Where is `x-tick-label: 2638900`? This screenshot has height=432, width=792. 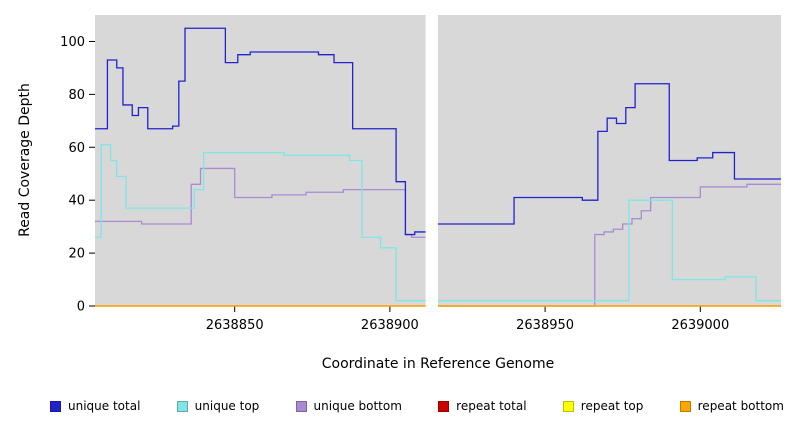
x-tick-label: 2638900 is located at coordinates (390, 325).